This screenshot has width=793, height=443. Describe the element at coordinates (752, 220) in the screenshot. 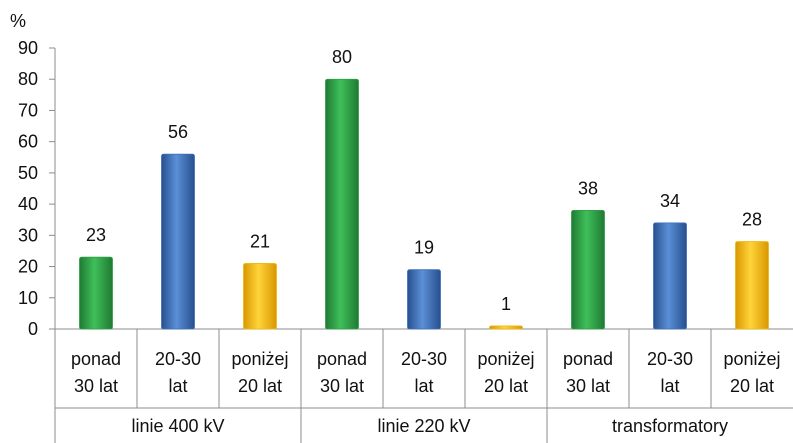

I see `data-label: 28` at that location.